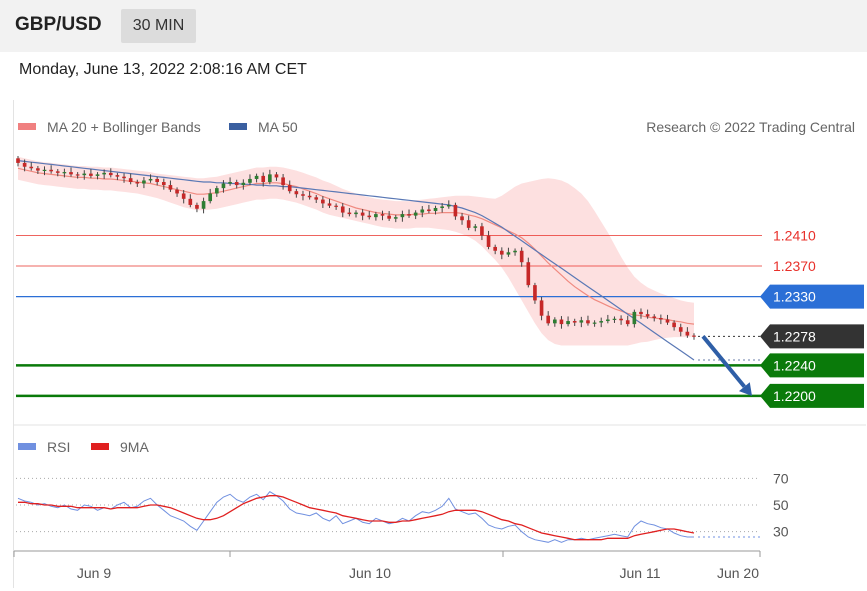 The image size is (867, 591). I want to click on timestamp: Monday, June 13, 2022 2:08:16 AM CET, so click(163, 69).